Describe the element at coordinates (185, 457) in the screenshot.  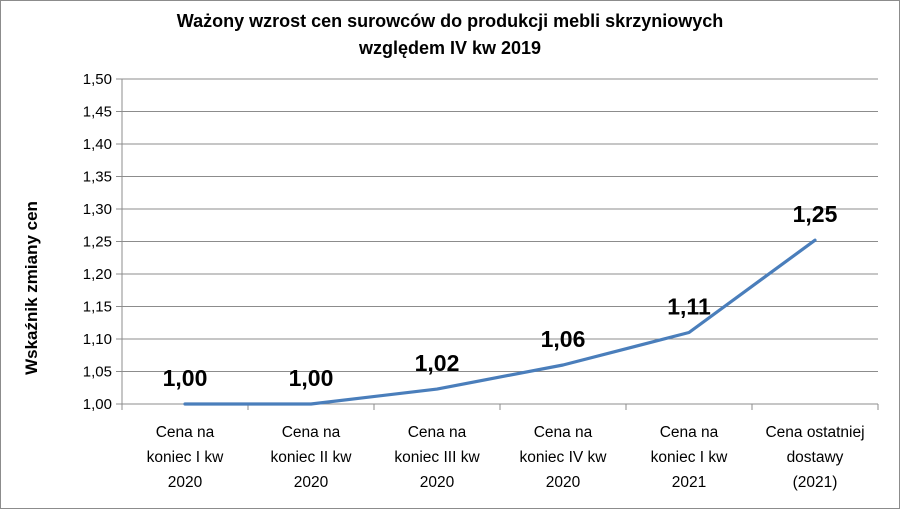
I see `x-tick-label: Cena na koniec I kw 2020` at that location.